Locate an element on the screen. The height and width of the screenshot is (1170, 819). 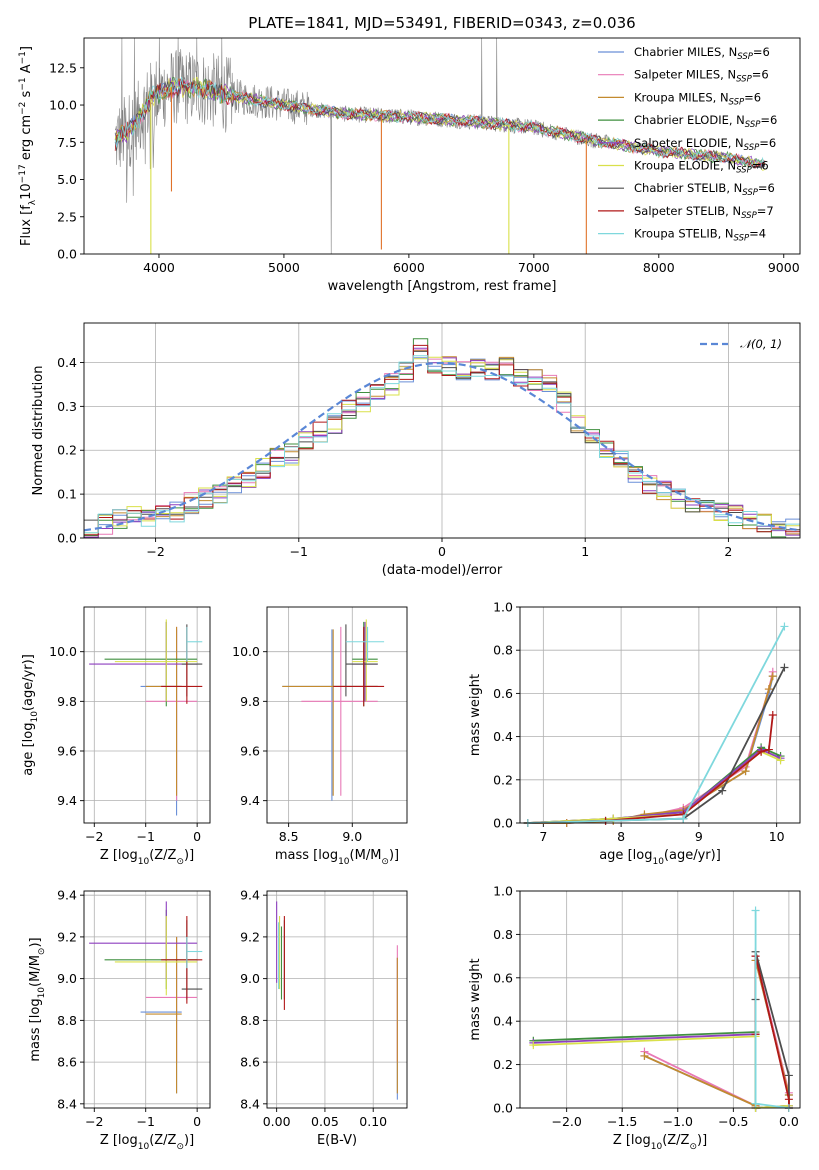
series-chabrier_miles is located at coordinates (650, 749).